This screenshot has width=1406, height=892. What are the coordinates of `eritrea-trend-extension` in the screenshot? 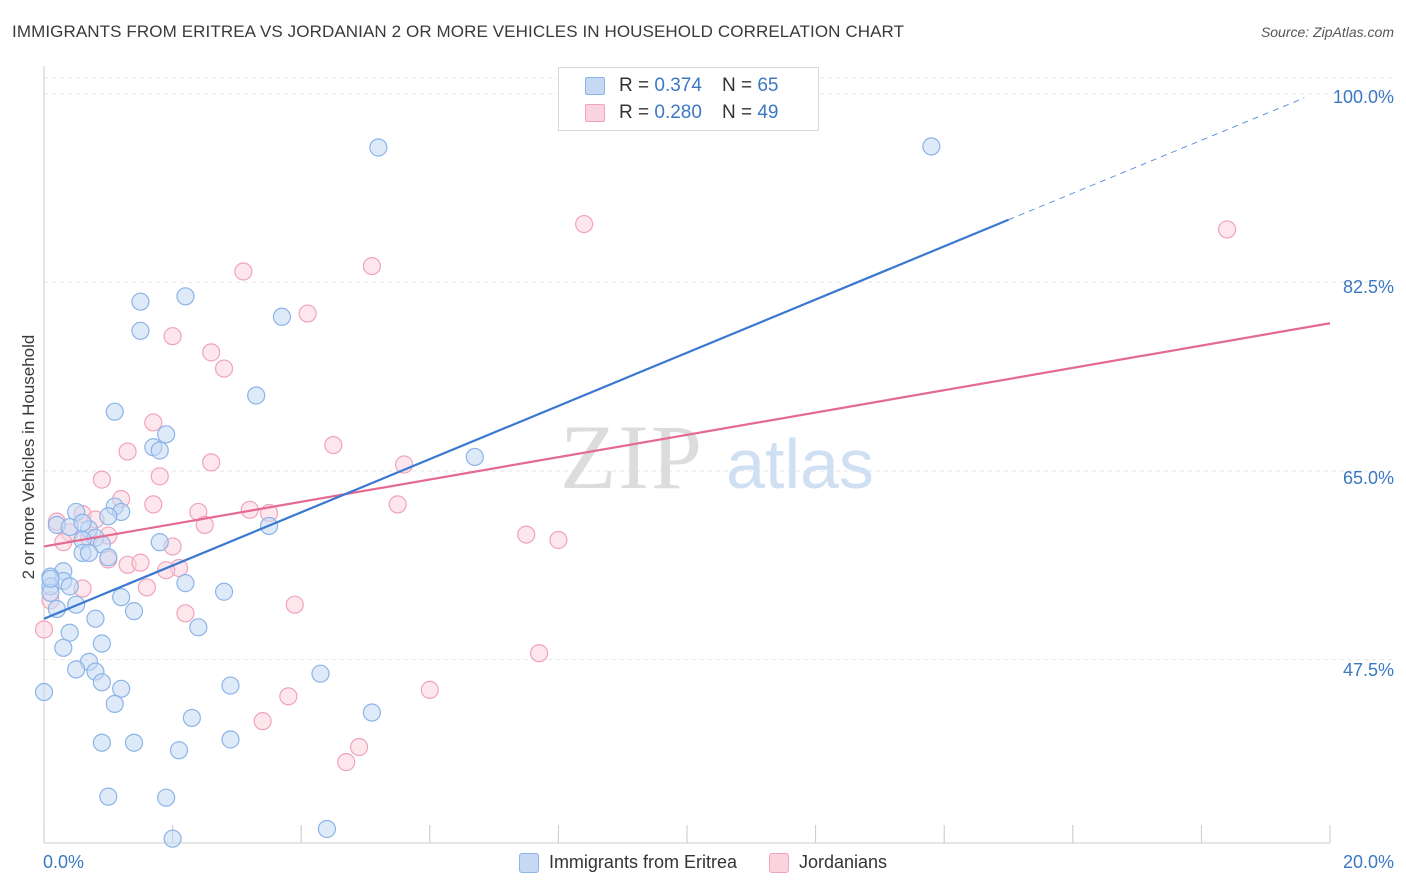 It's located at (1156, 159).